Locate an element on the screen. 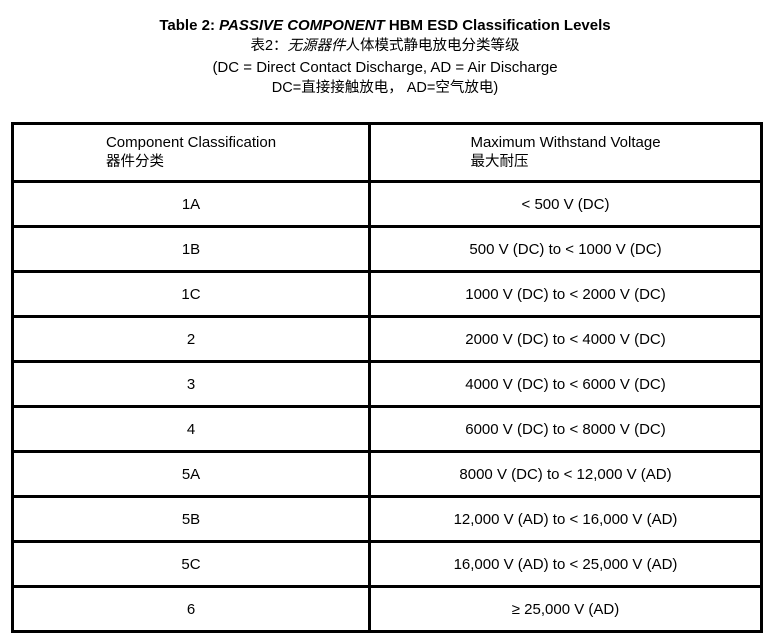 Image resolution: width=770 pixels, height=643 pixels. classification-cell: 1A is located at coordinates (191, 204).